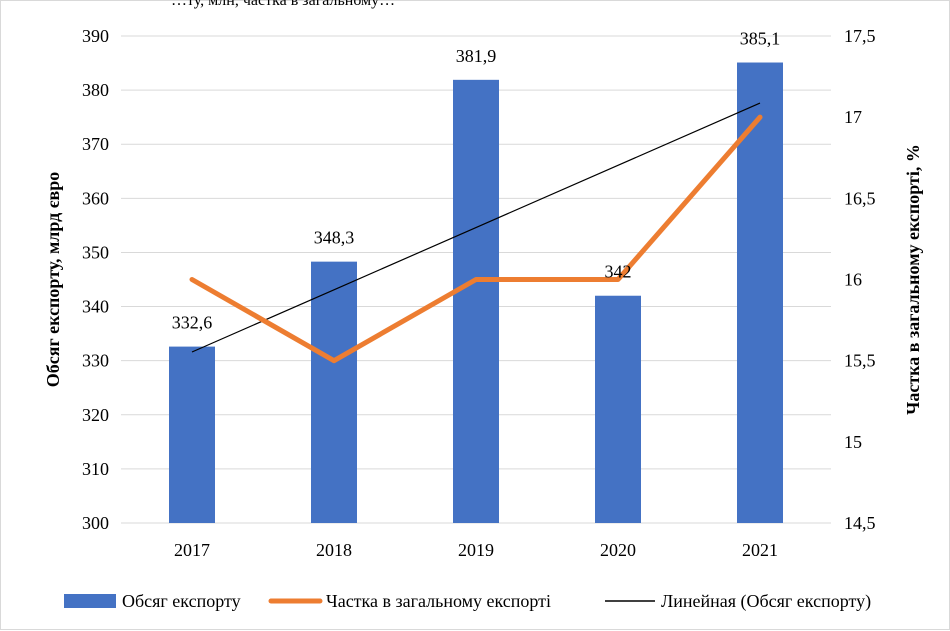  Describe the element at coordinates (760, 39) in the screenshot. I see `bar-data-label: 385,1` at that location.